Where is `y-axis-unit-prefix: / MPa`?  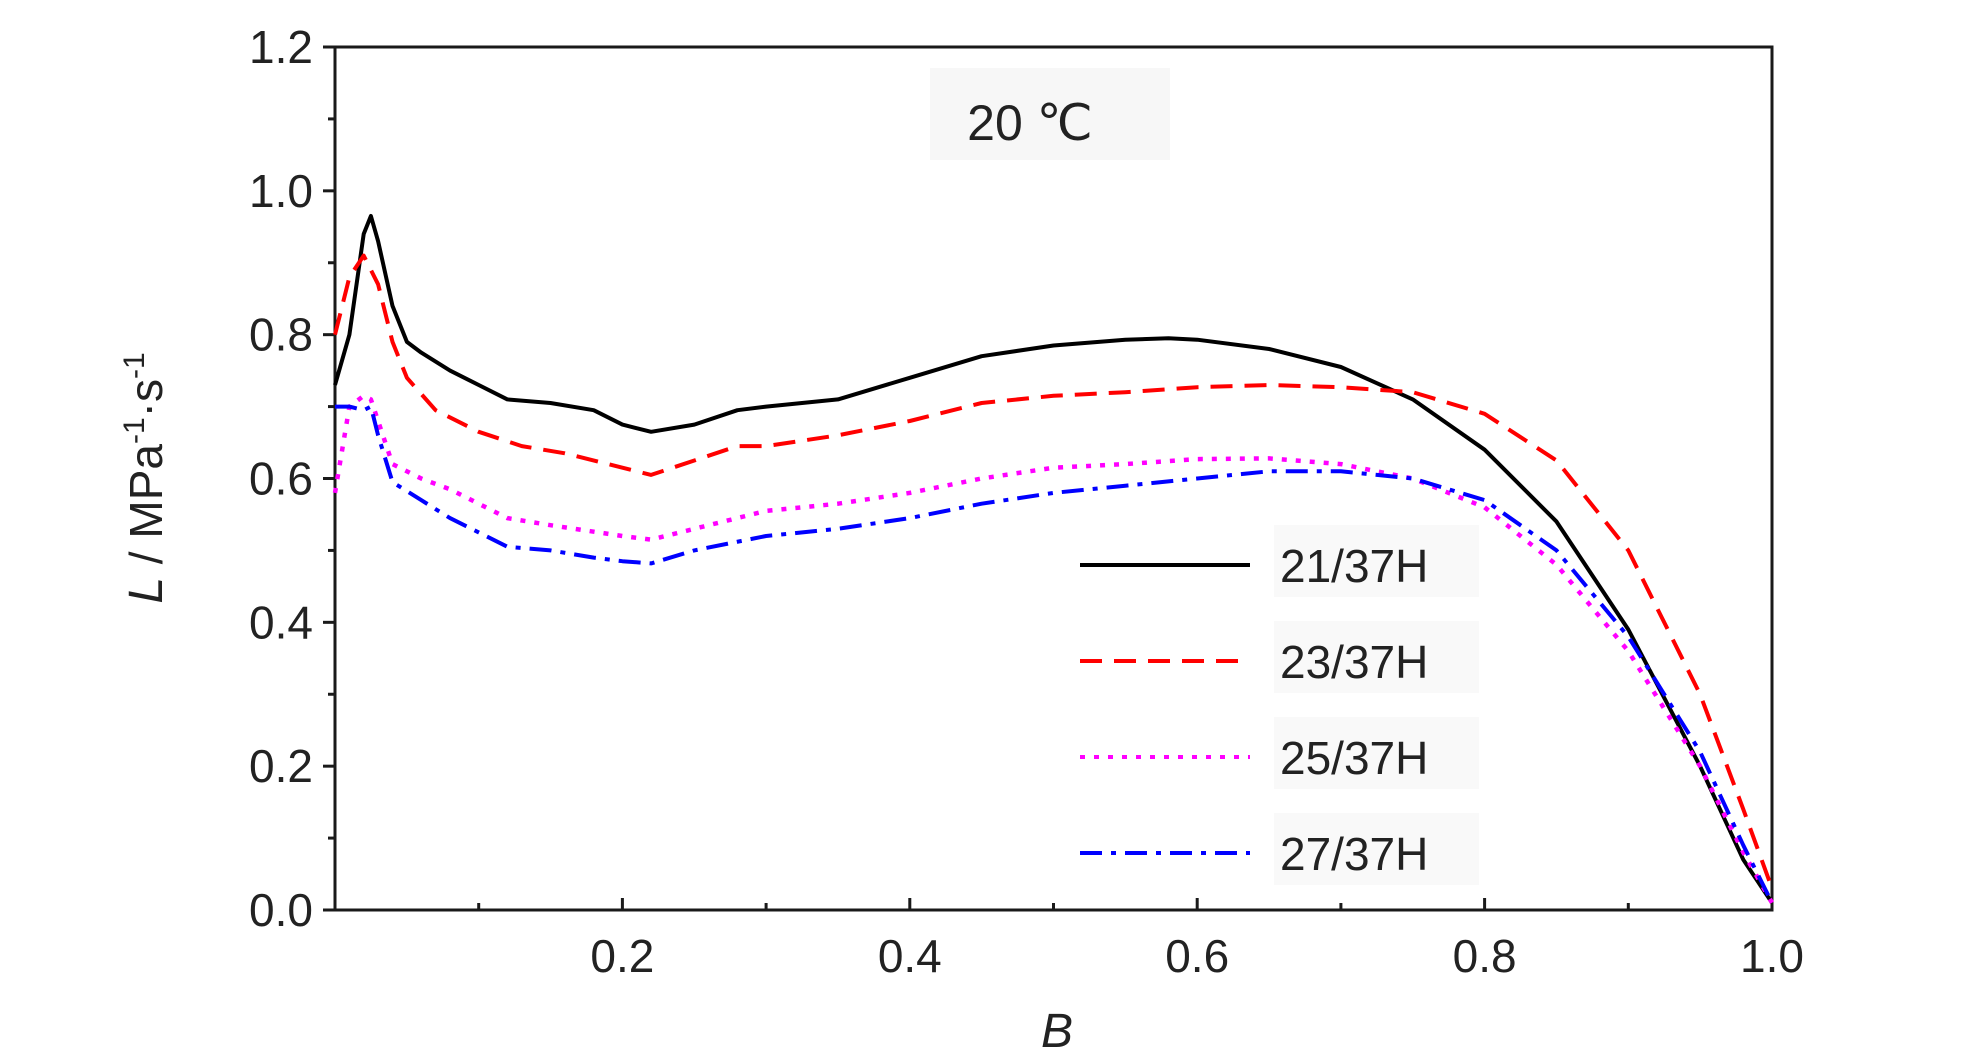
y-axis-unit-prefix: / MPa is located at coordinates (146, 510).